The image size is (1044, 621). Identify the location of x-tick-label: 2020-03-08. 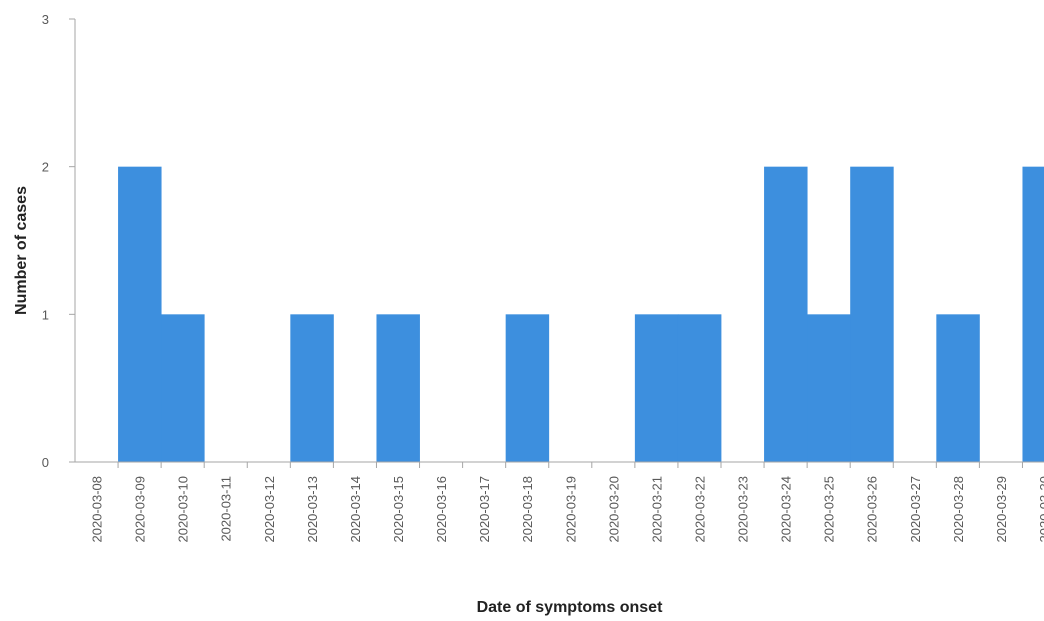
(97, 509).